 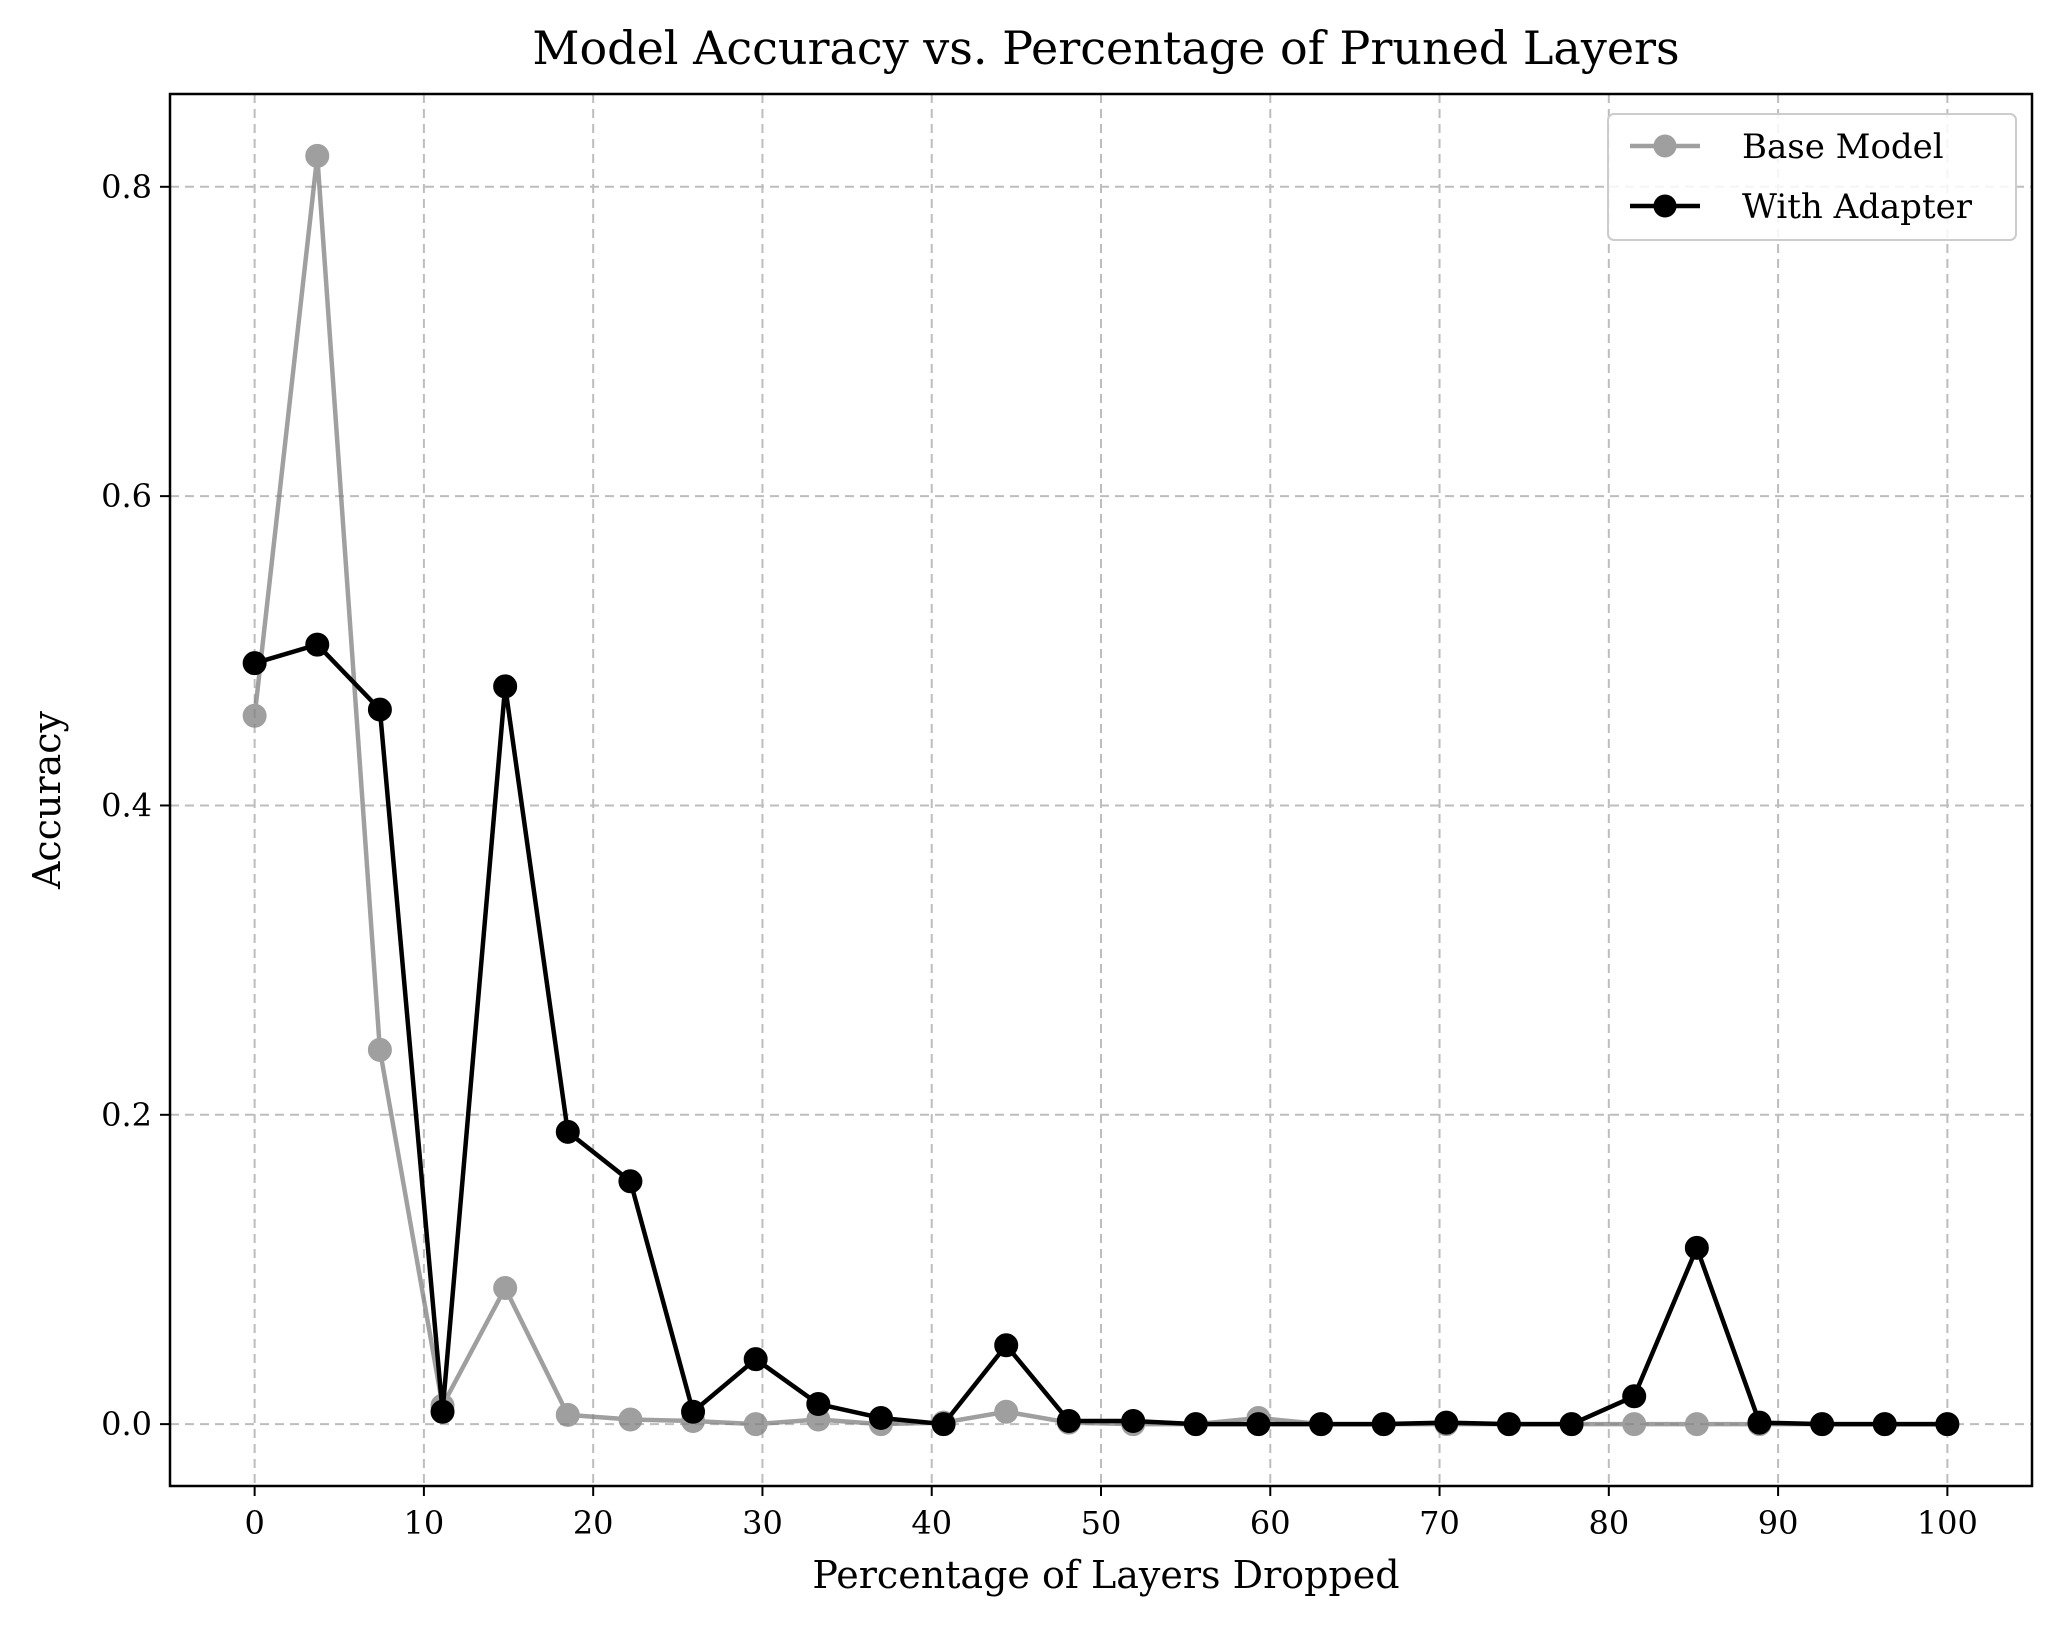 What do you see at coordinates (762, 1523) in the screenshot?
I see `x-tick-label: 30` at bounding box center [762, 1523].